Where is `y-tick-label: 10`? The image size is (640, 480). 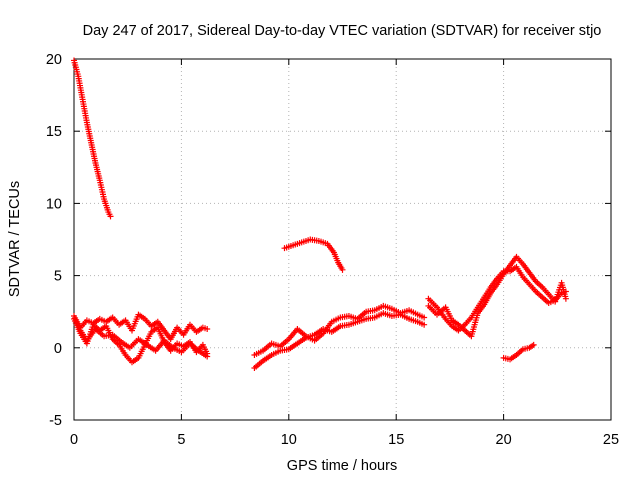 y-tick-label: 10 is located at coordinates (54, 204).